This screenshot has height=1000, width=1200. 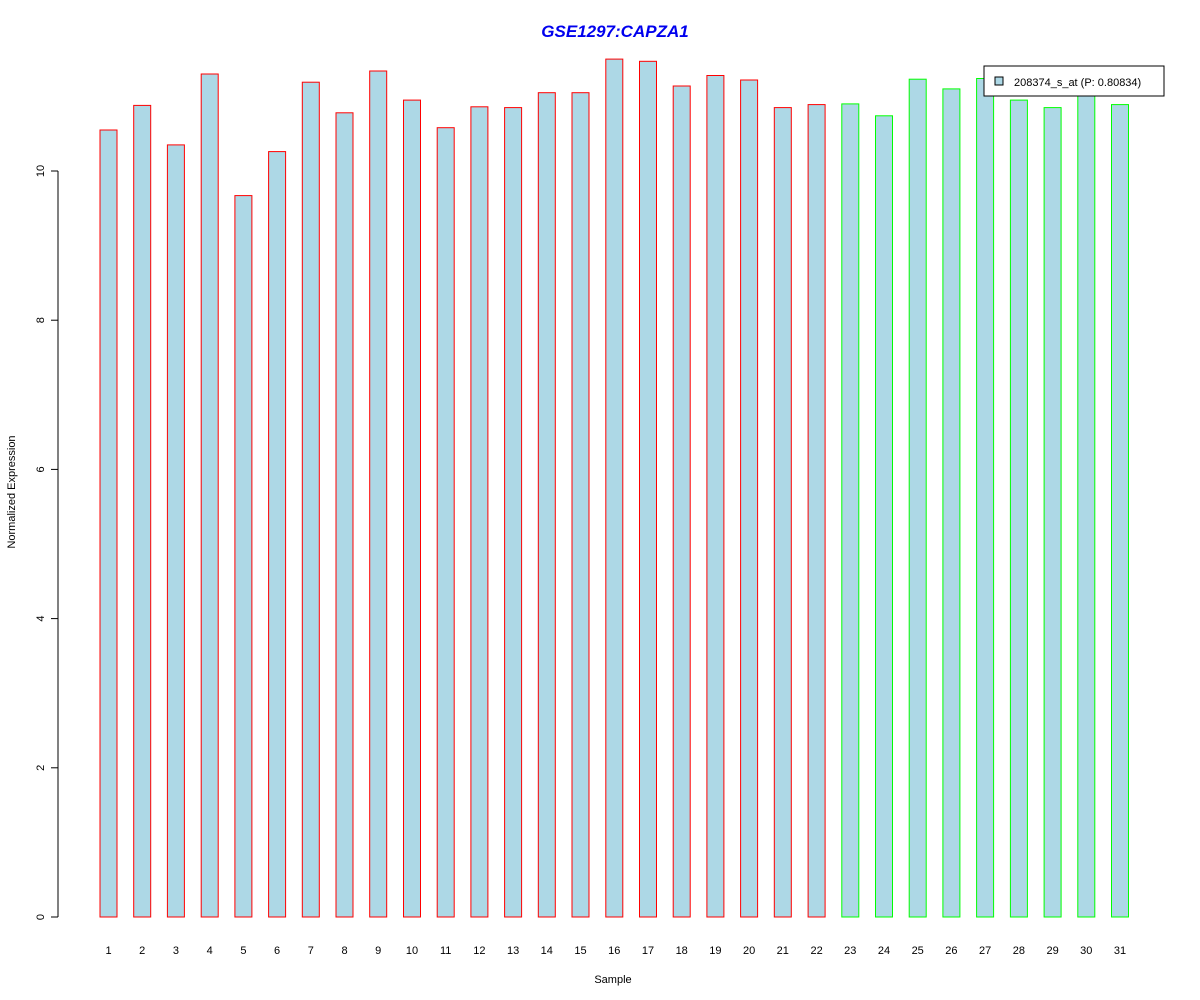 I want to click on x-tick-label: 22, so click(x=816, y=951).